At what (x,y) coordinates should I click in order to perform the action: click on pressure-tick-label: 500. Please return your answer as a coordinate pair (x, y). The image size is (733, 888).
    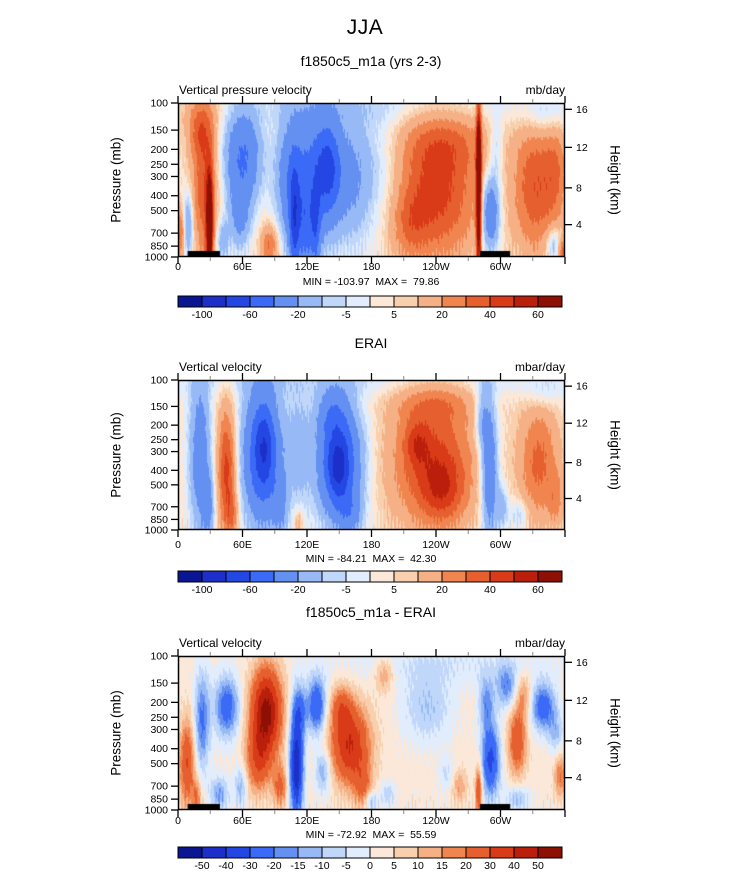
    Looking at the image, I should click on (159, 485).